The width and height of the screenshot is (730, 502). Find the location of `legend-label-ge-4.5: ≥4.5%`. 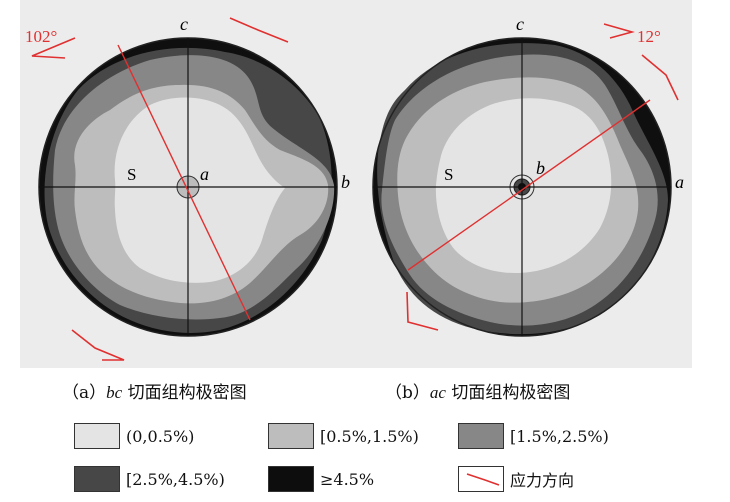

legend-label-ge-4.5: ≥4.5% is located at coordinates (347, 479).